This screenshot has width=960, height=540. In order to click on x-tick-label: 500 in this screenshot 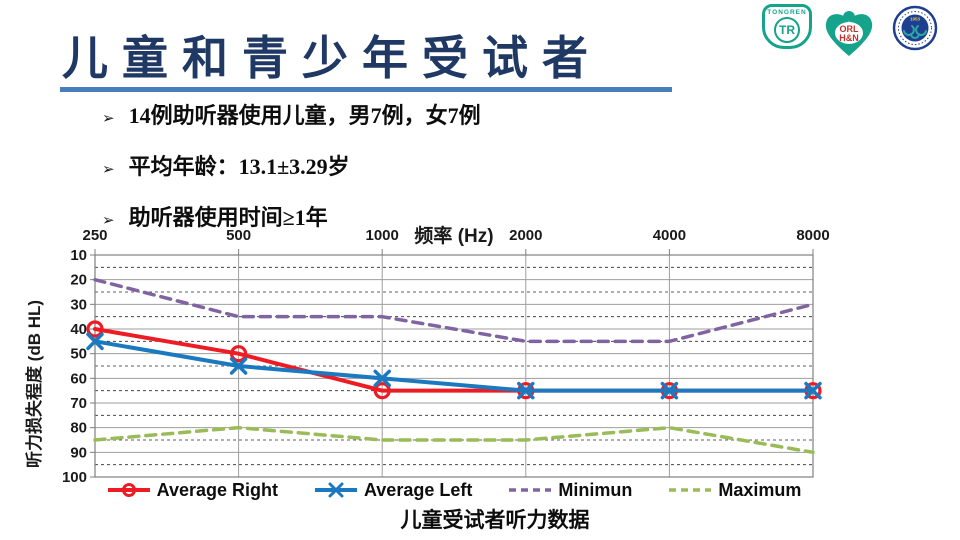, I will do `click(238, 235)`.